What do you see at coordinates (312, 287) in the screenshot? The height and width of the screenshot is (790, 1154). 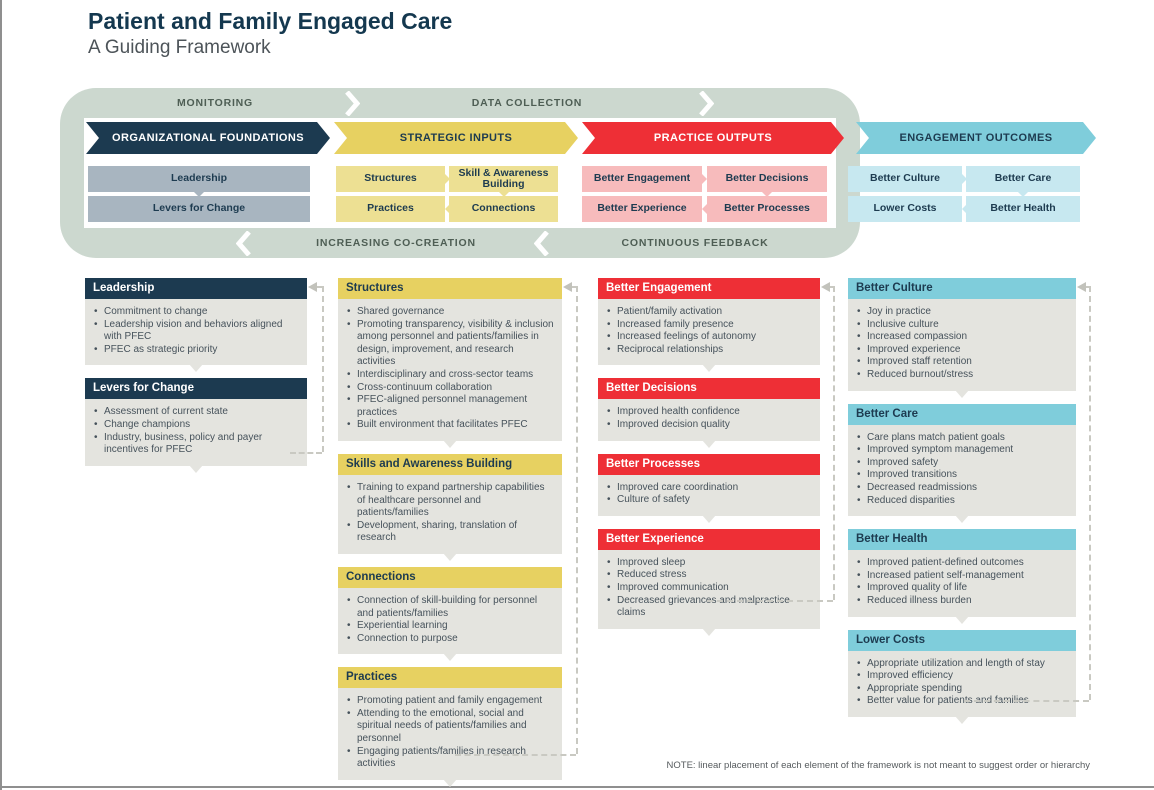 I see `feedback-arrow-left-icon` at bounding box center [312, 287].